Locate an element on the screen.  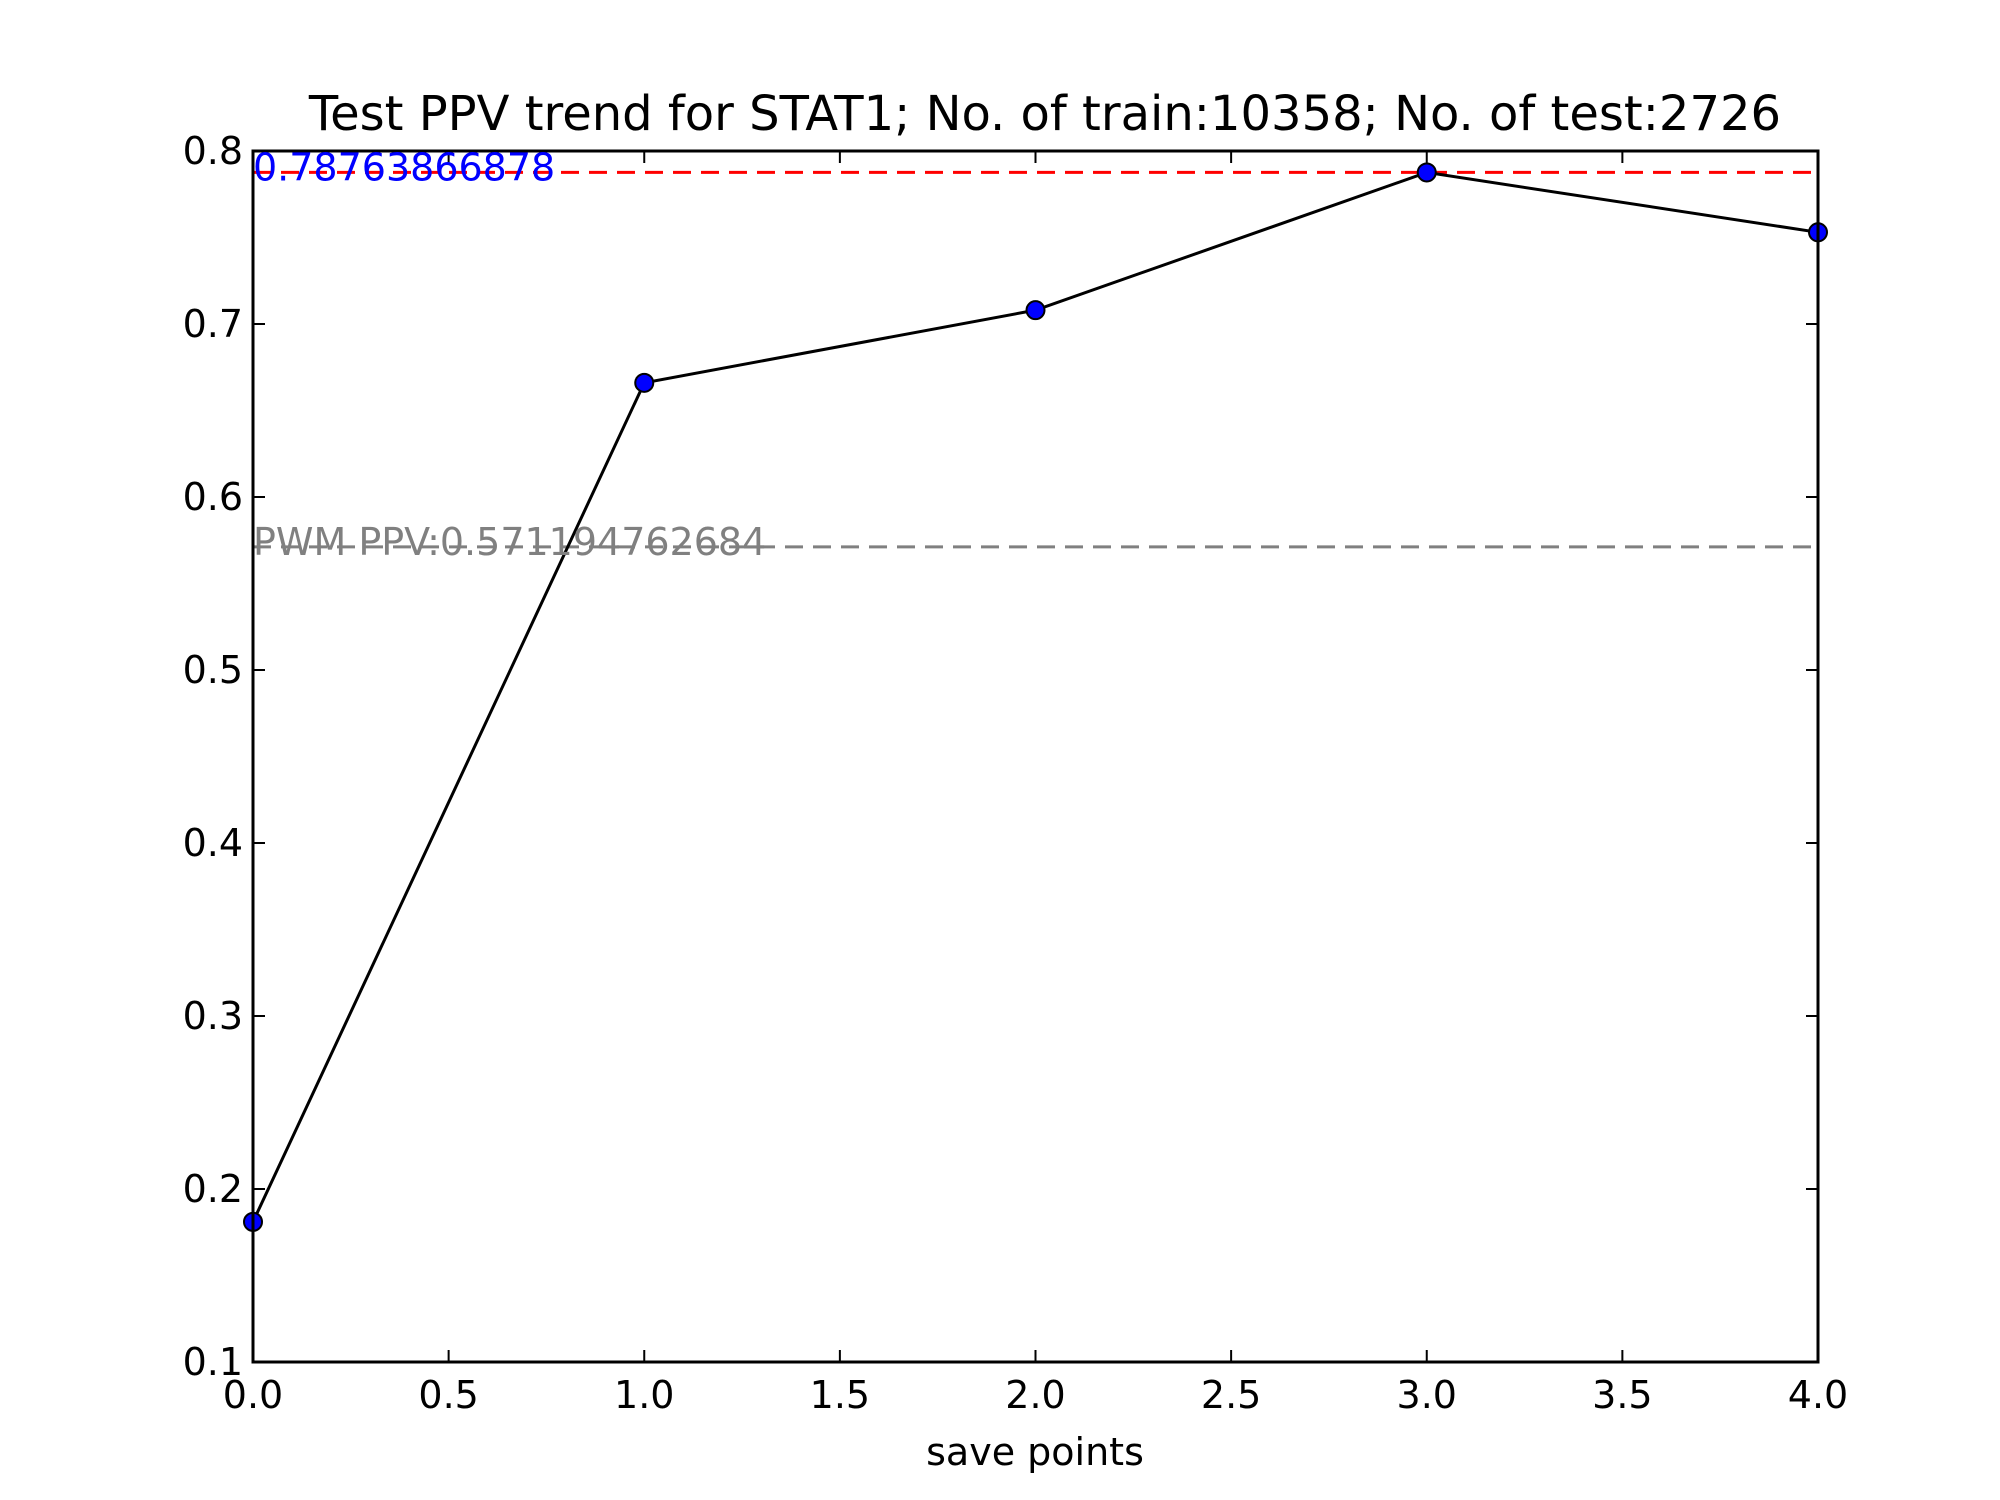
x-tick-label: 3.0 is located at coordinates (1427, 1395).